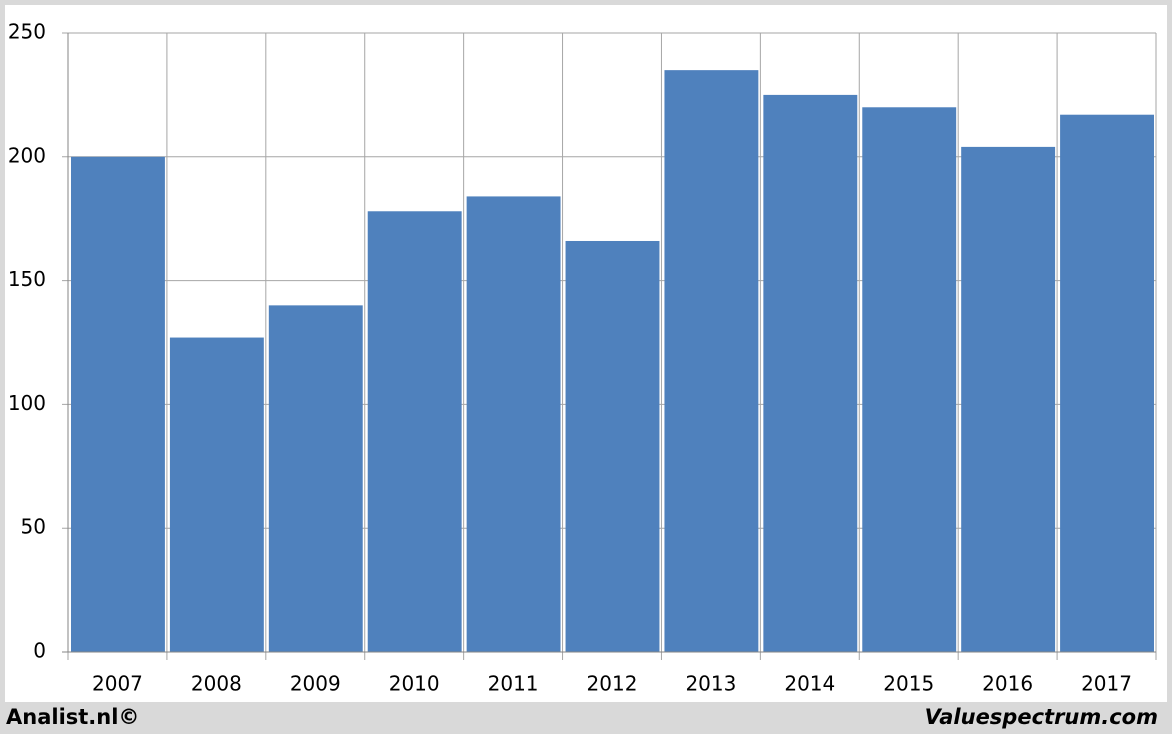  Describe the element at coordinates (315, 684) in the screenshot. I see `x-tick-label: 2009` at that location.